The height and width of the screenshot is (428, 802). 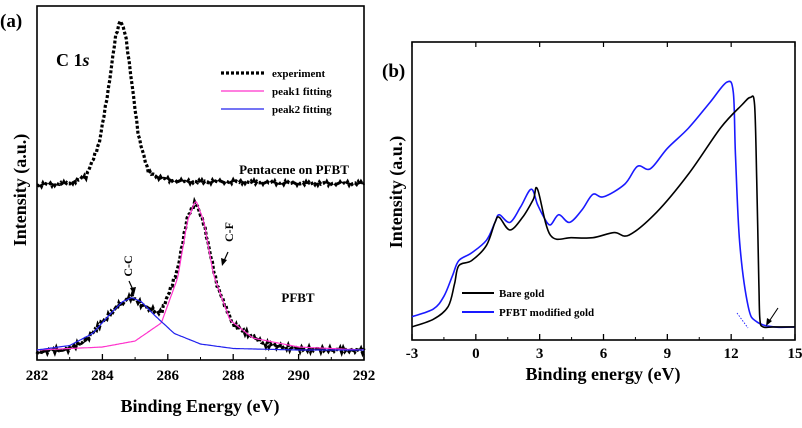 I want to click on cc-arrowhead, so click(x=133, y=291).